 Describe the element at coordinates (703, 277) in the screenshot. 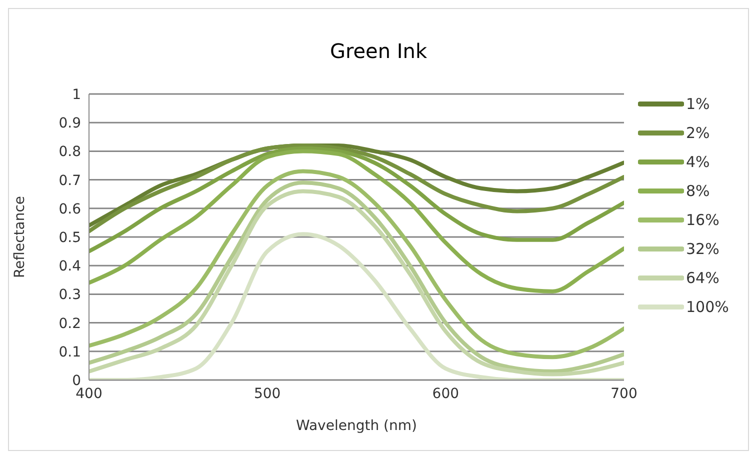

I see `legend-label: 64%` at that location.